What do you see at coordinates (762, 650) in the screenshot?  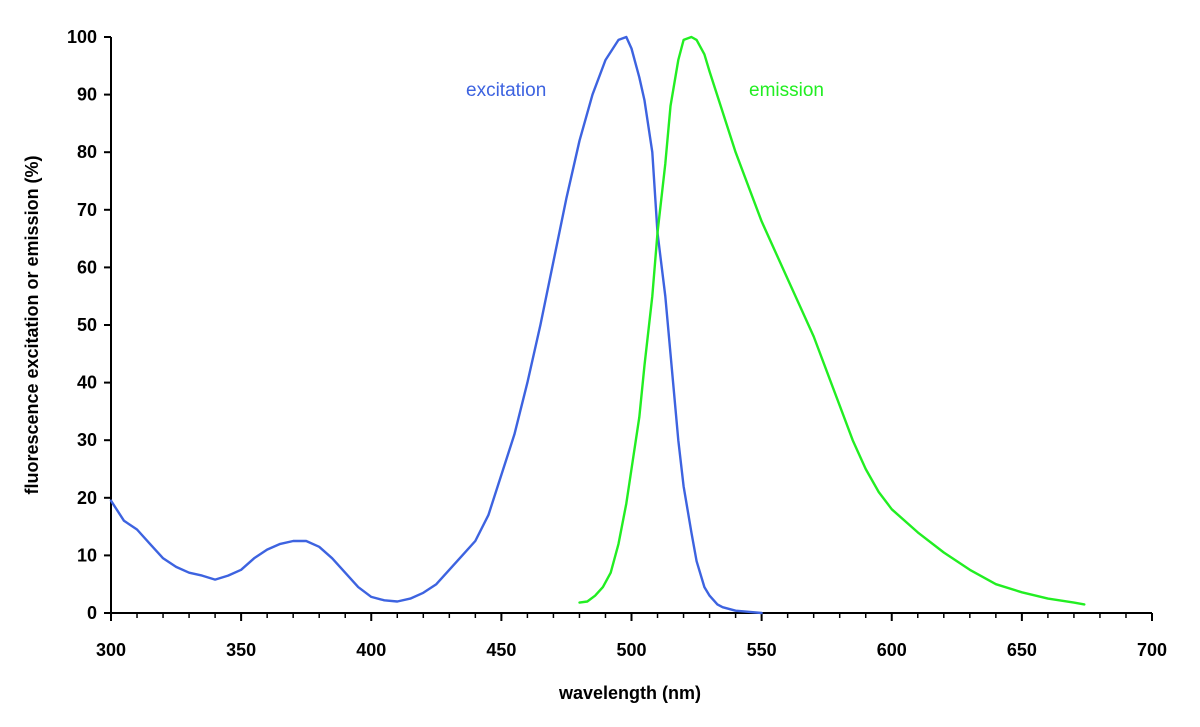 I see `x-tick-label: 550` at bounding box center [762, 650].